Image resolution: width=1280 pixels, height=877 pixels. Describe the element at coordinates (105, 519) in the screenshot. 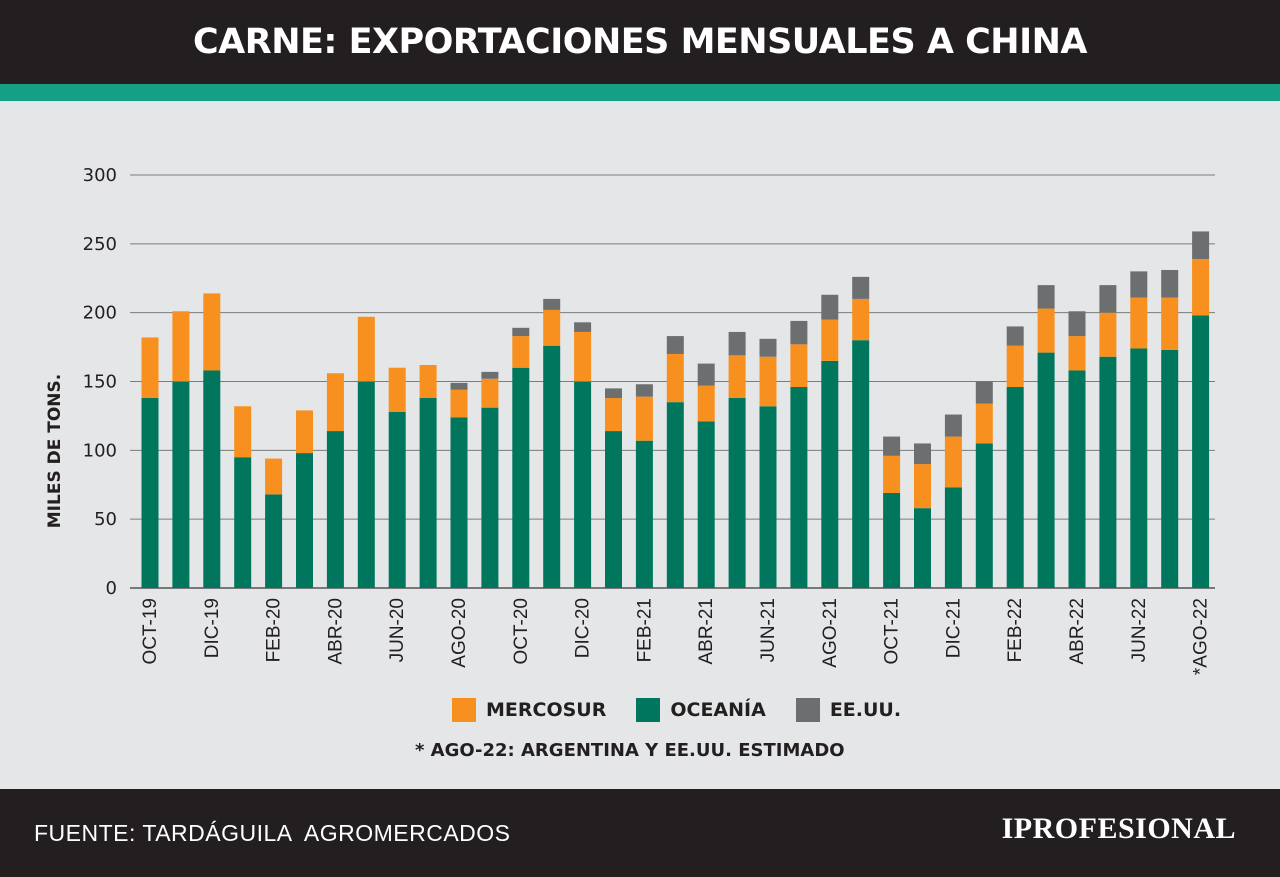

I see `y-tick-label: 50` at that location.